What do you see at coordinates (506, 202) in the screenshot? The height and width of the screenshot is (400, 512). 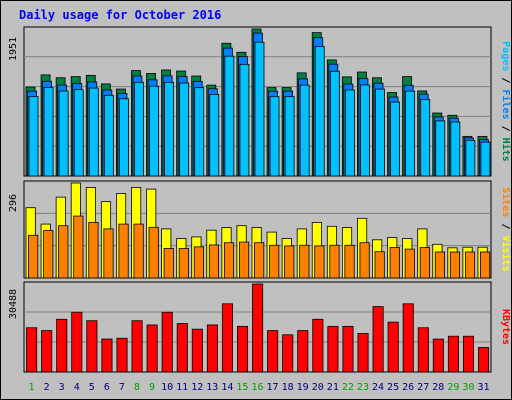 I see `legend-sites: Sites` at bounding box center [506, 202].